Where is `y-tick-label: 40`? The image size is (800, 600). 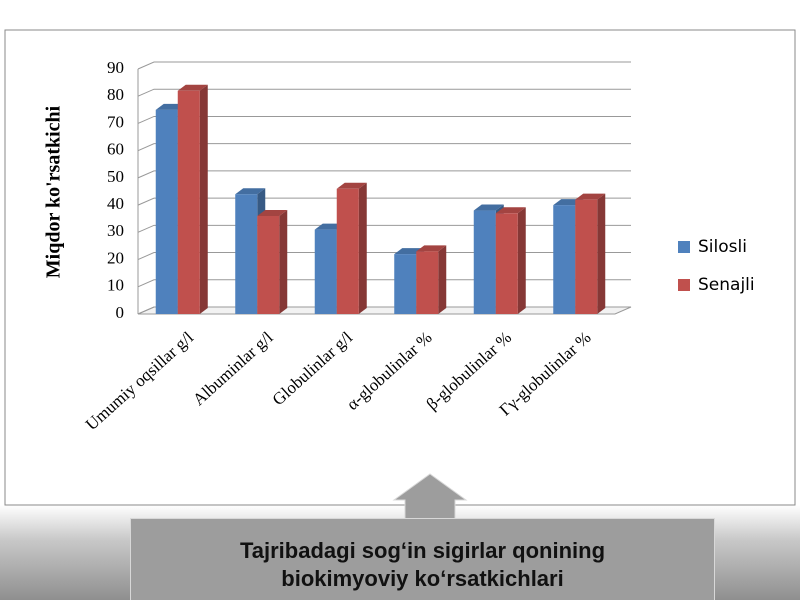
y-tick-label: 40 is located at coordinates (115, 203).